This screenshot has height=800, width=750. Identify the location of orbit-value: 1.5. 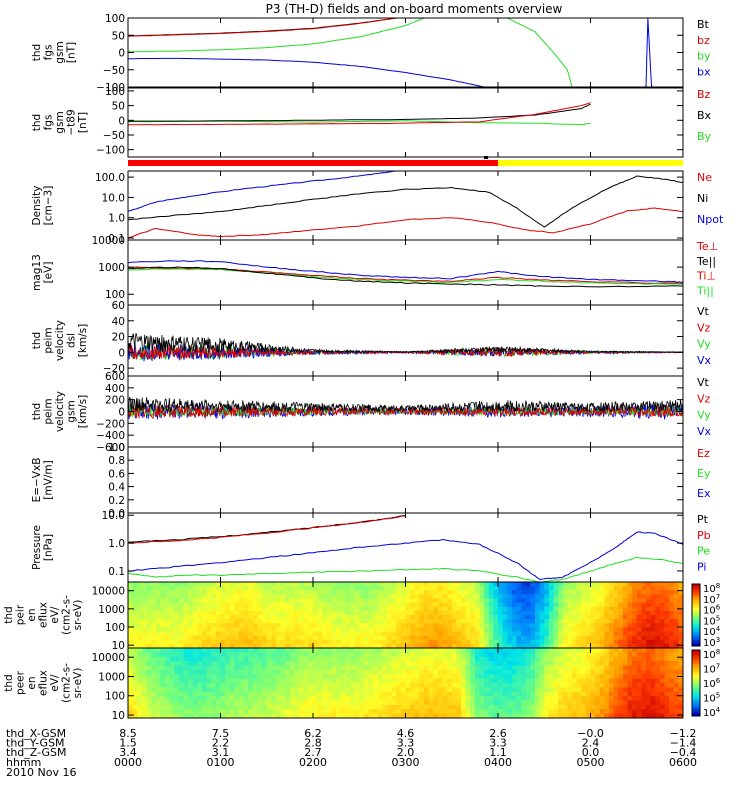
(128, 743).